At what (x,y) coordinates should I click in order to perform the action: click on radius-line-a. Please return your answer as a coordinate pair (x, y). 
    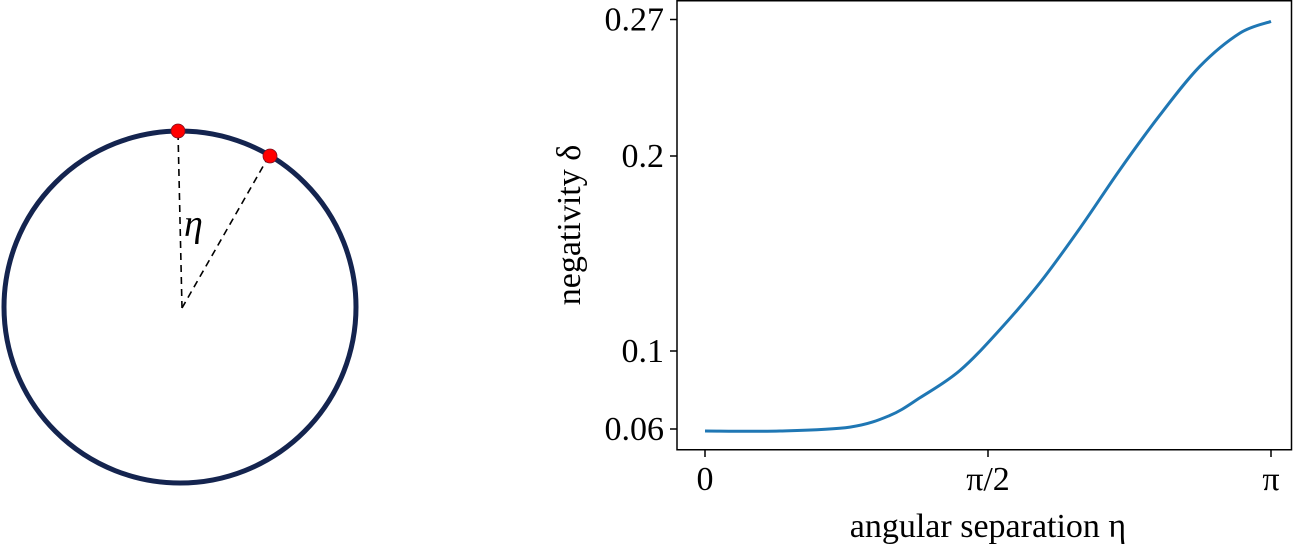
    Looking at the image, I should click on (180, 220).